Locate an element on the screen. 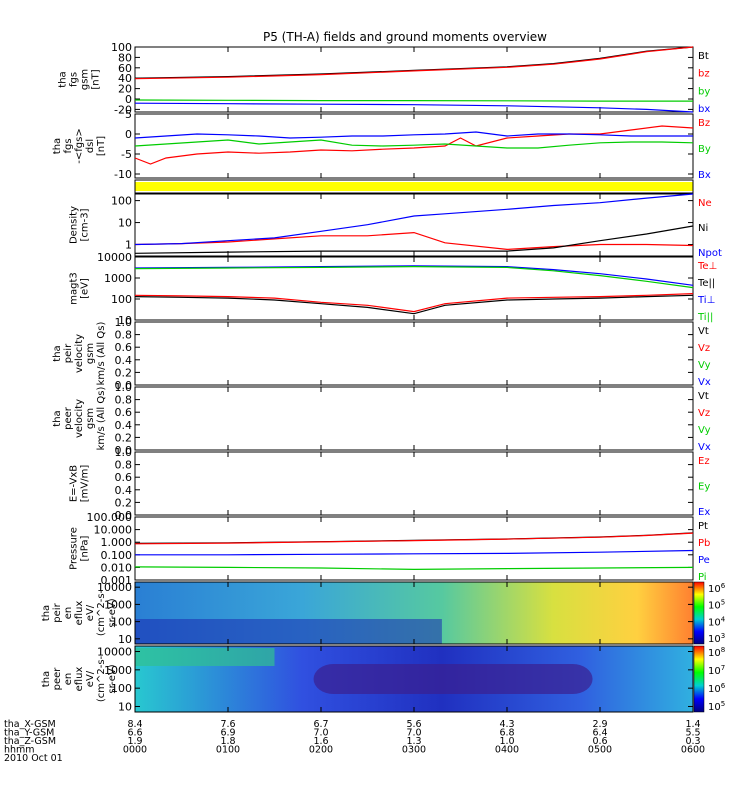  legend-entry: Ti⊥ is located at coordinates (706, 300).